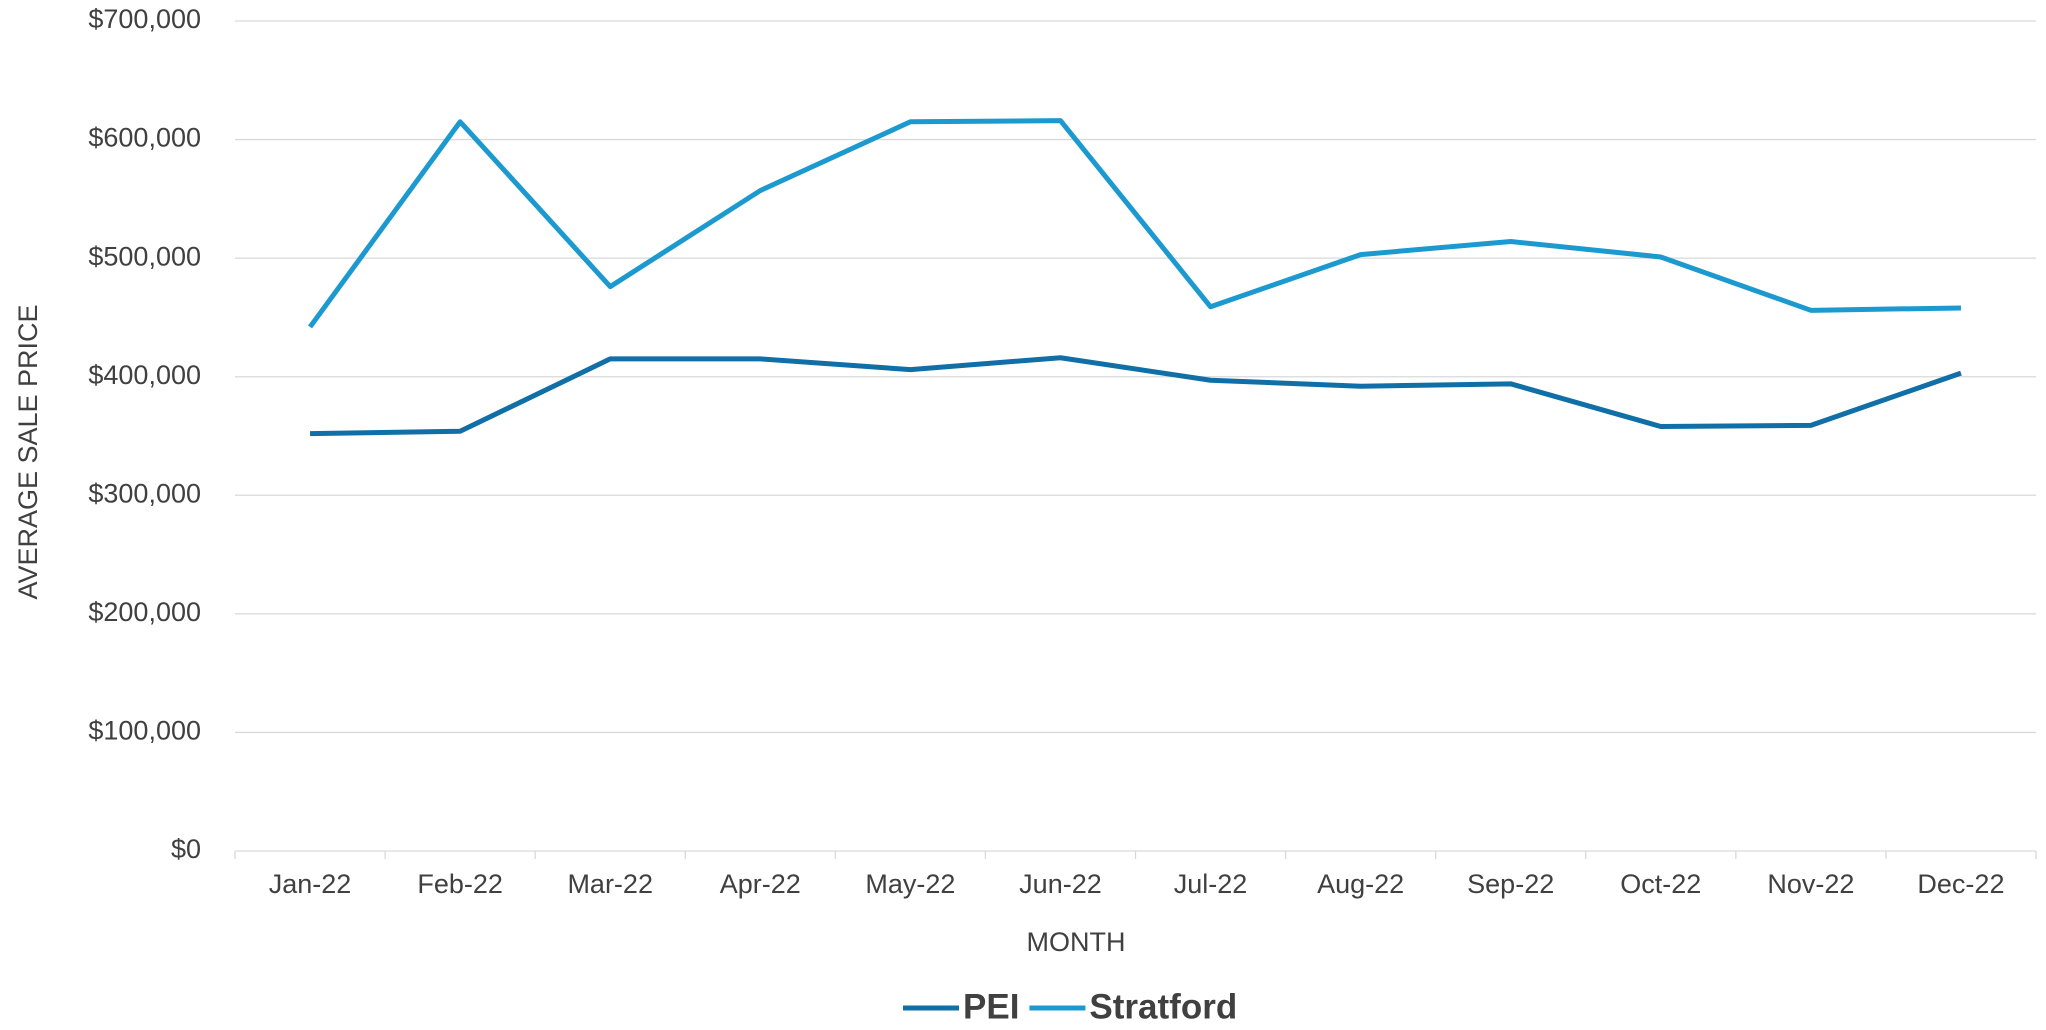 Image resolution: width=2046 pixels, height=1030 pixels. I want to click on x-tick-label: Oct-22, so click(1660, 884).